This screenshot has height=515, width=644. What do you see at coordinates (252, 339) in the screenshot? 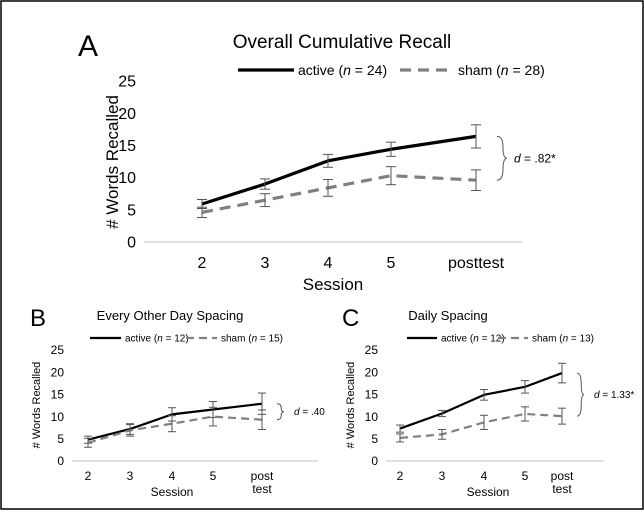
I see `legend-label-sham: sham (n = 15)` at bounding box center [252, 339].